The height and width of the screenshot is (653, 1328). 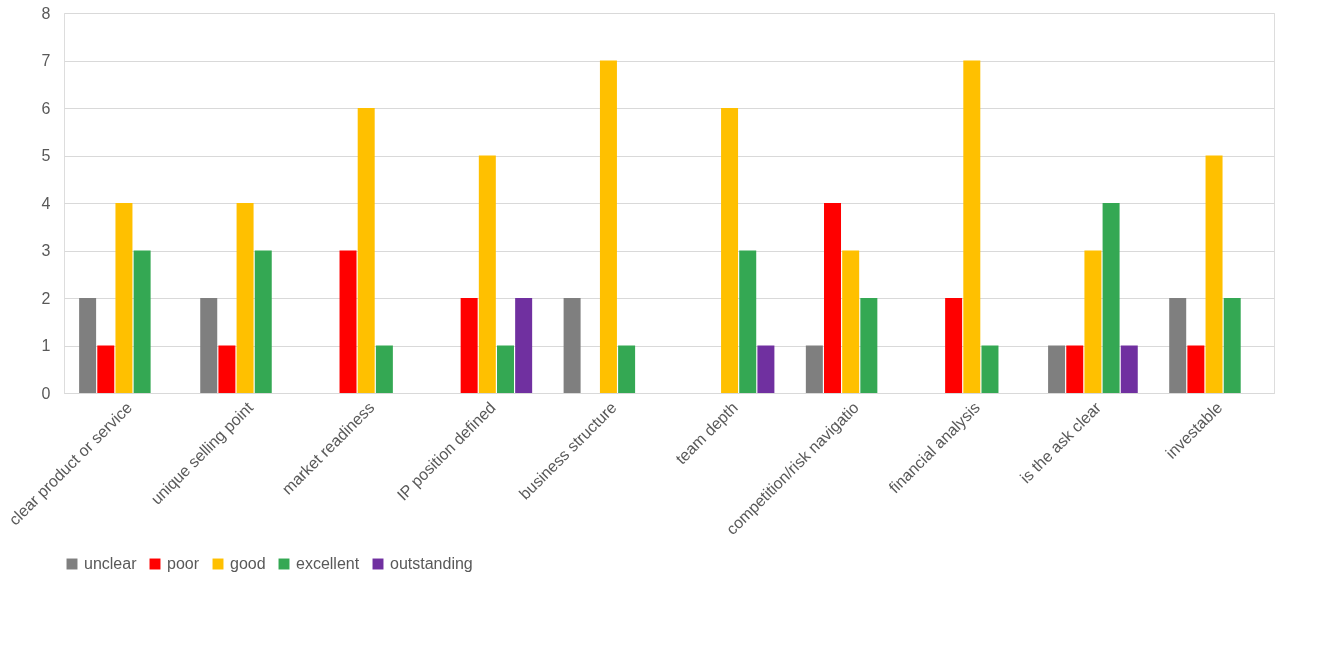 What do you see at coordinates (248, 563) in the screenshot?
I see `legend-label: good` at bounding box center [248, 563].